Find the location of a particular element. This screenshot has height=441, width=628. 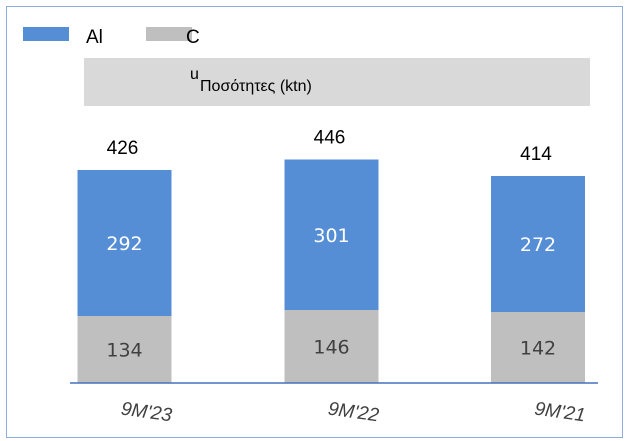

data-label-c-3: 142 is located at coordinates (538, 349).